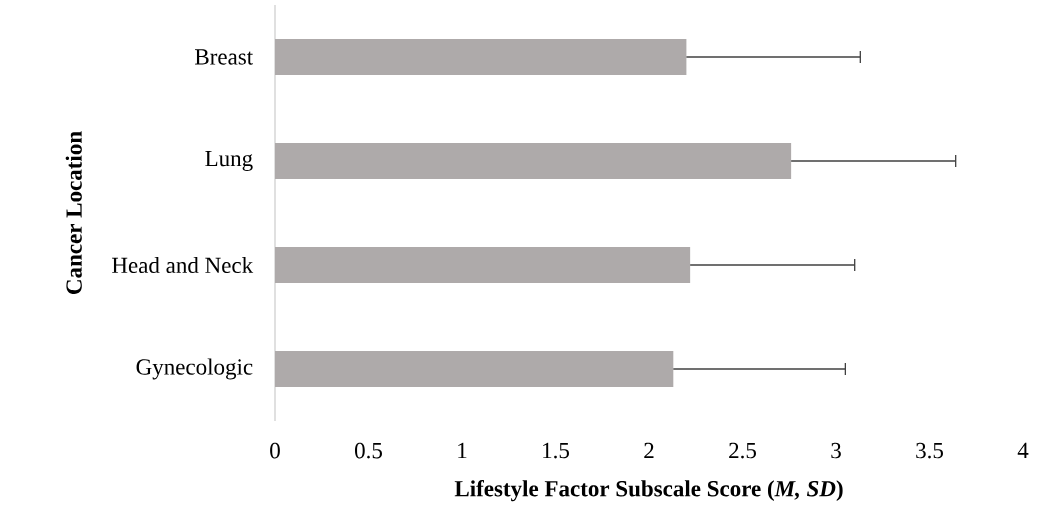 The image size is (1040, 521). Describe the element at coordinates (224, 57) in the screenshot. I see `y-tick-label: Breast` at that location.